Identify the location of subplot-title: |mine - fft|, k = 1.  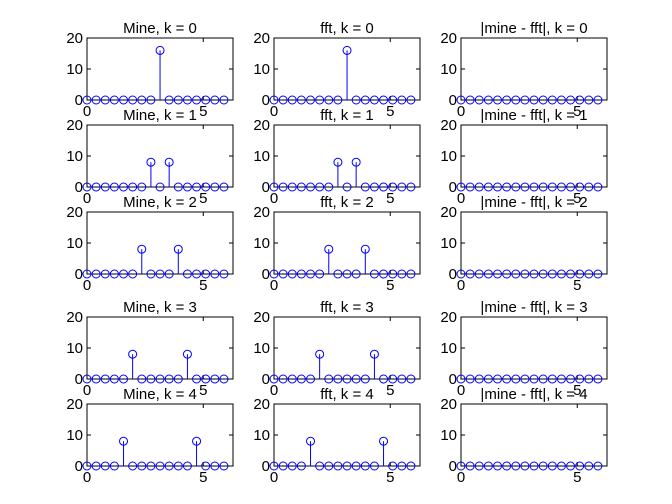
(533, 115).